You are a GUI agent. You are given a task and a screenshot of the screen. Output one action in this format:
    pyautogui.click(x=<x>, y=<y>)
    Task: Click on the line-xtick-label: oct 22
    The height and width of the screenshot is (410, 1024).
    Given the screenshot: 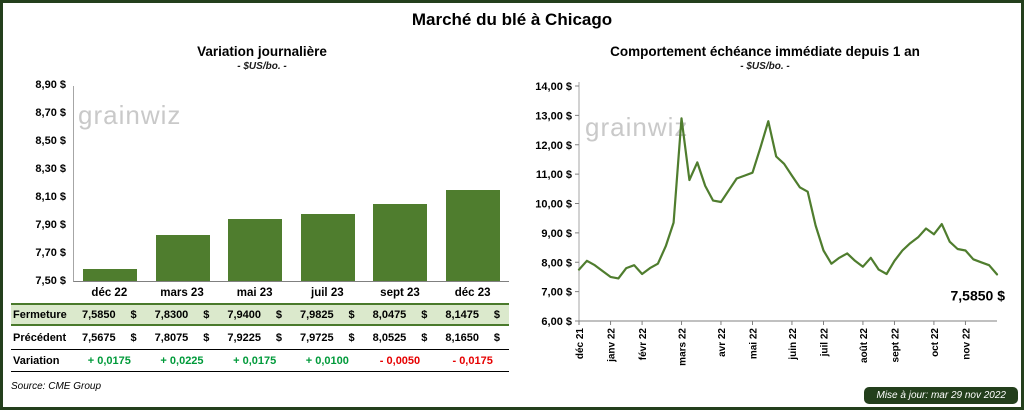 What is the action you would take?
    pyautogui.click(x=935, y=342)
    